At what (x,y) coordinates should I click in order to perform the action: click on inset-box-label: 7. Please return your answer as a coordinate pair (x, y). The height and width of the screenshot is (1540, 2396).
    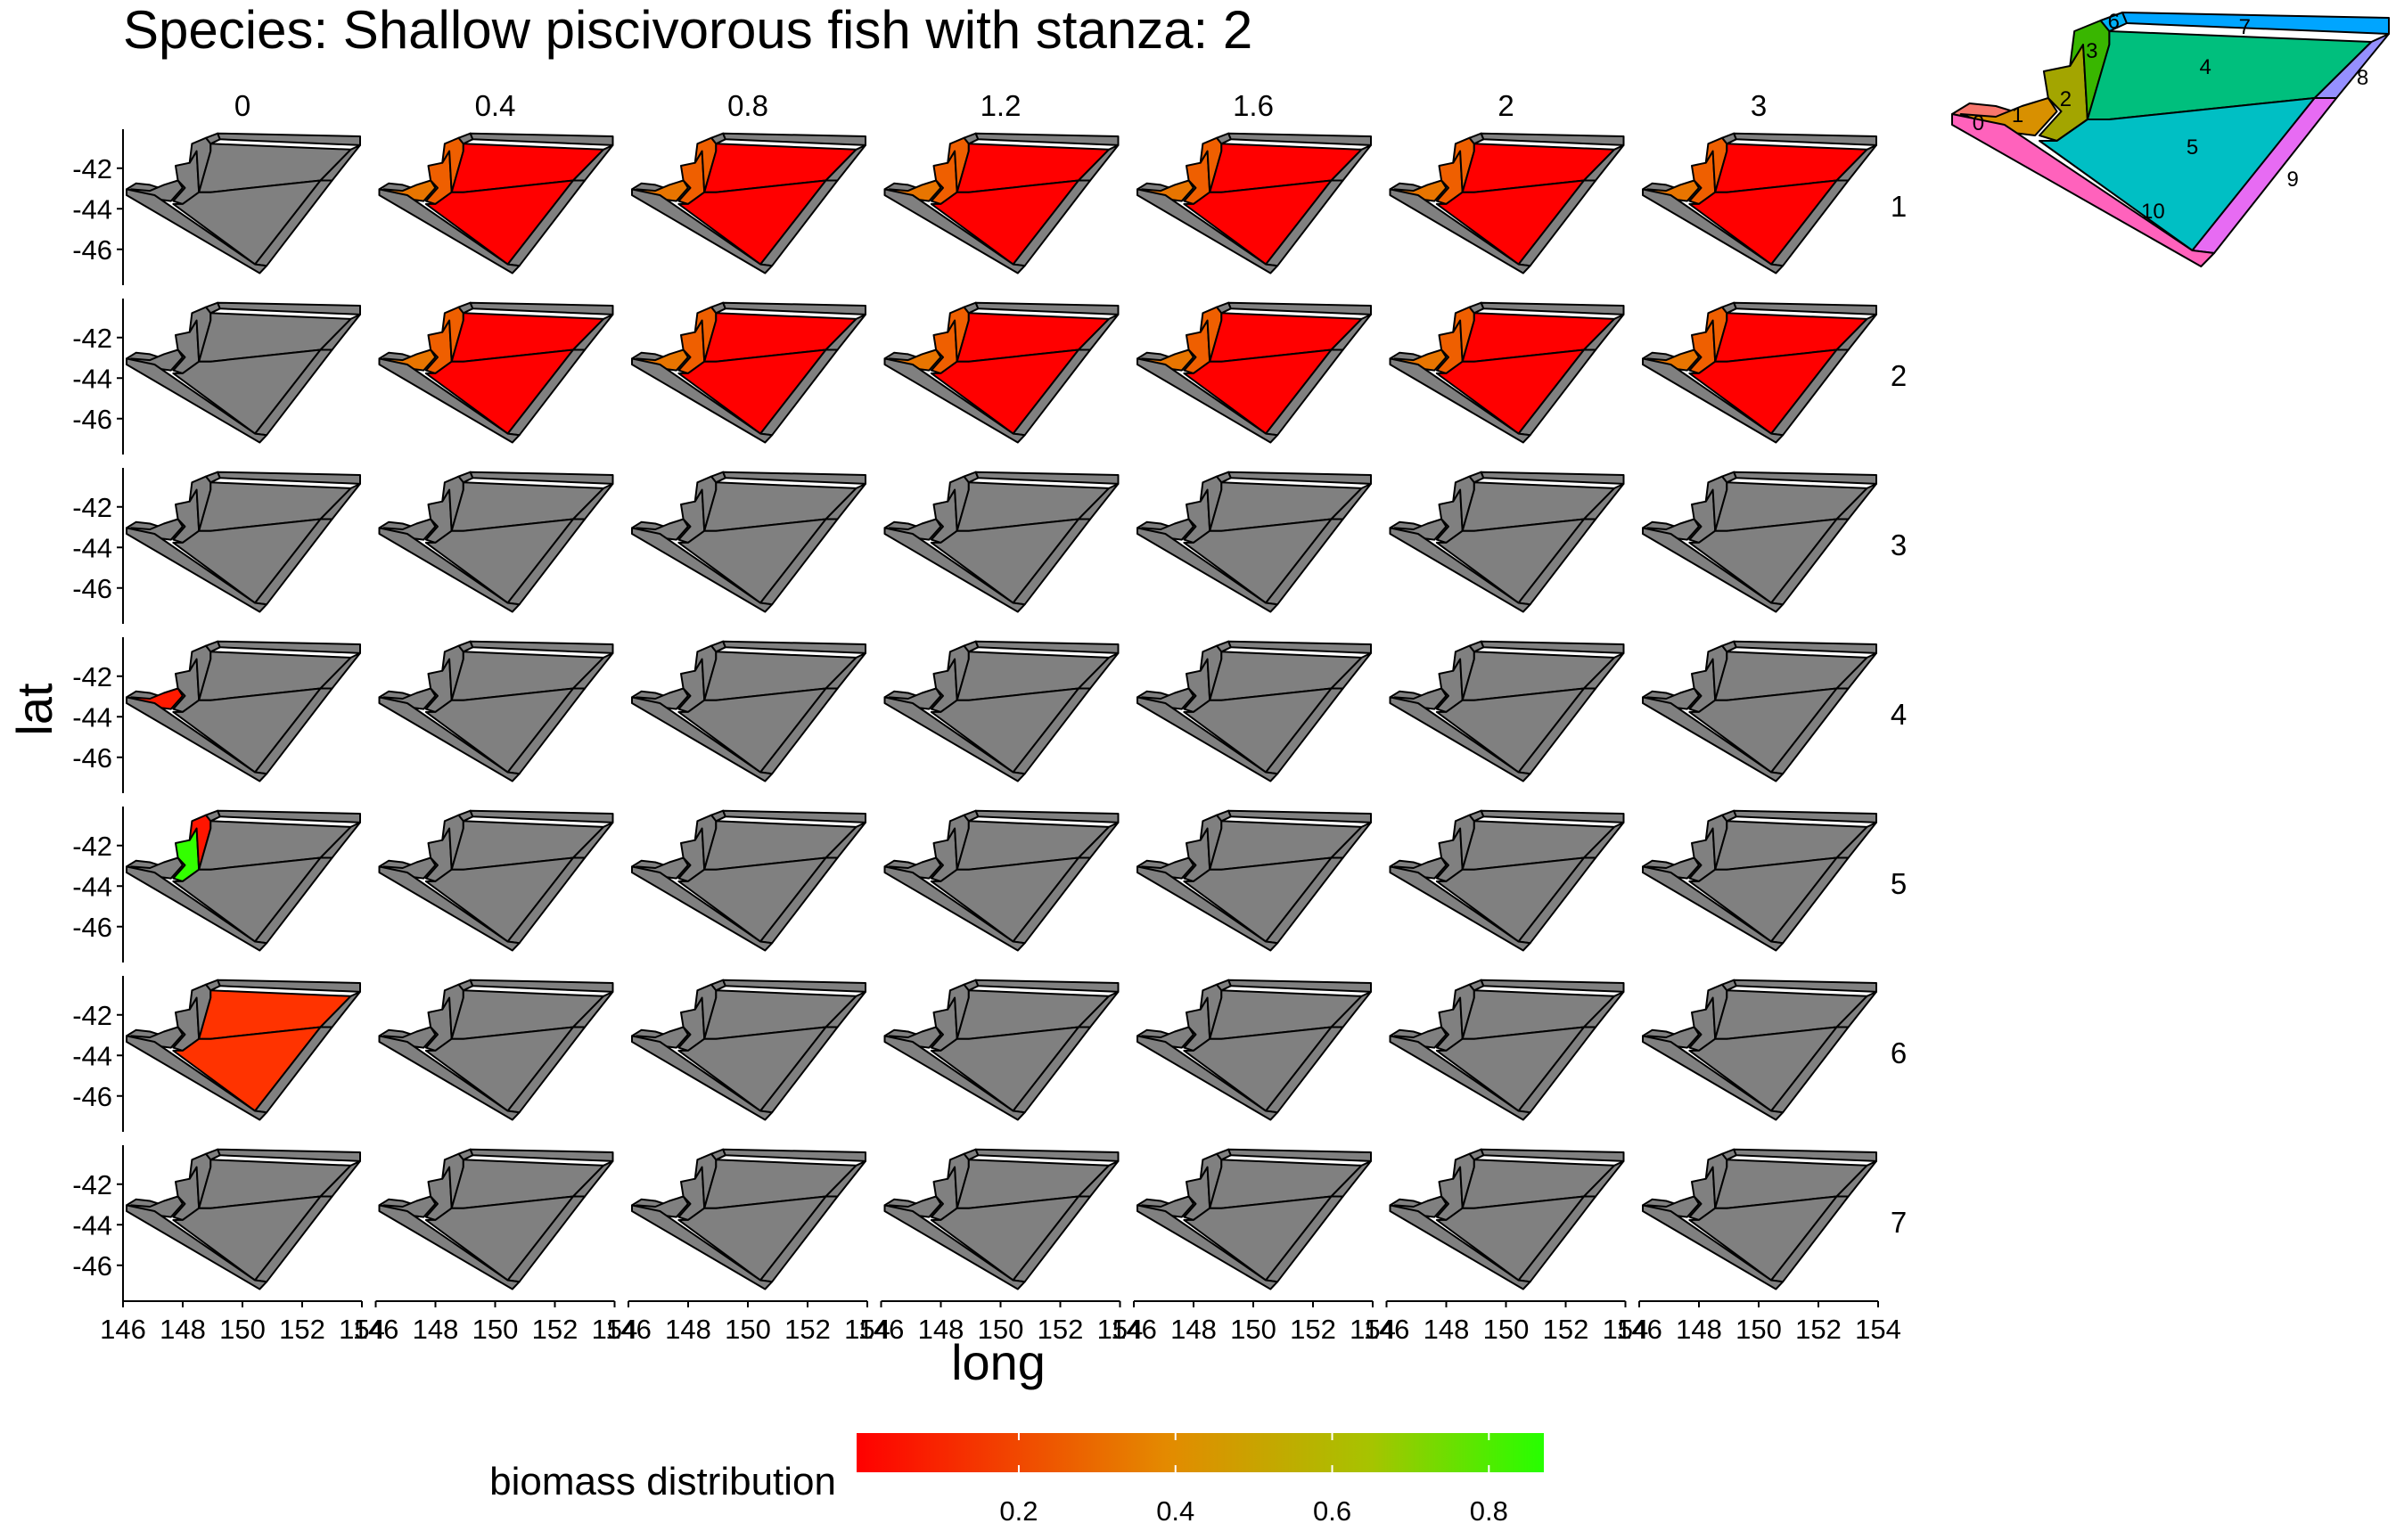
    Looking at the image, I should click on (2245, 27).